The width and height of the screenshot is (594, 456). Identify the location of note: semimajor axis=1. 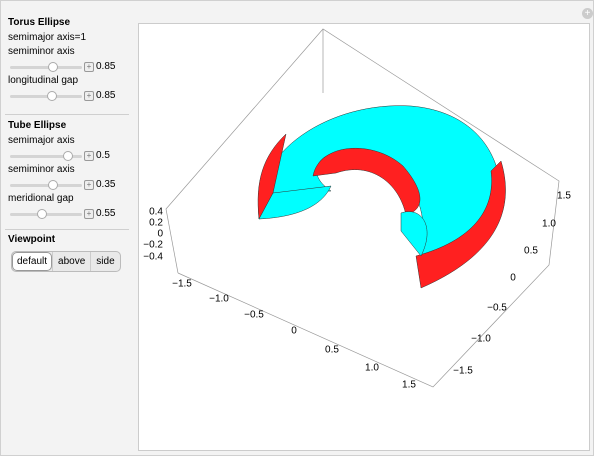
(47, 37).